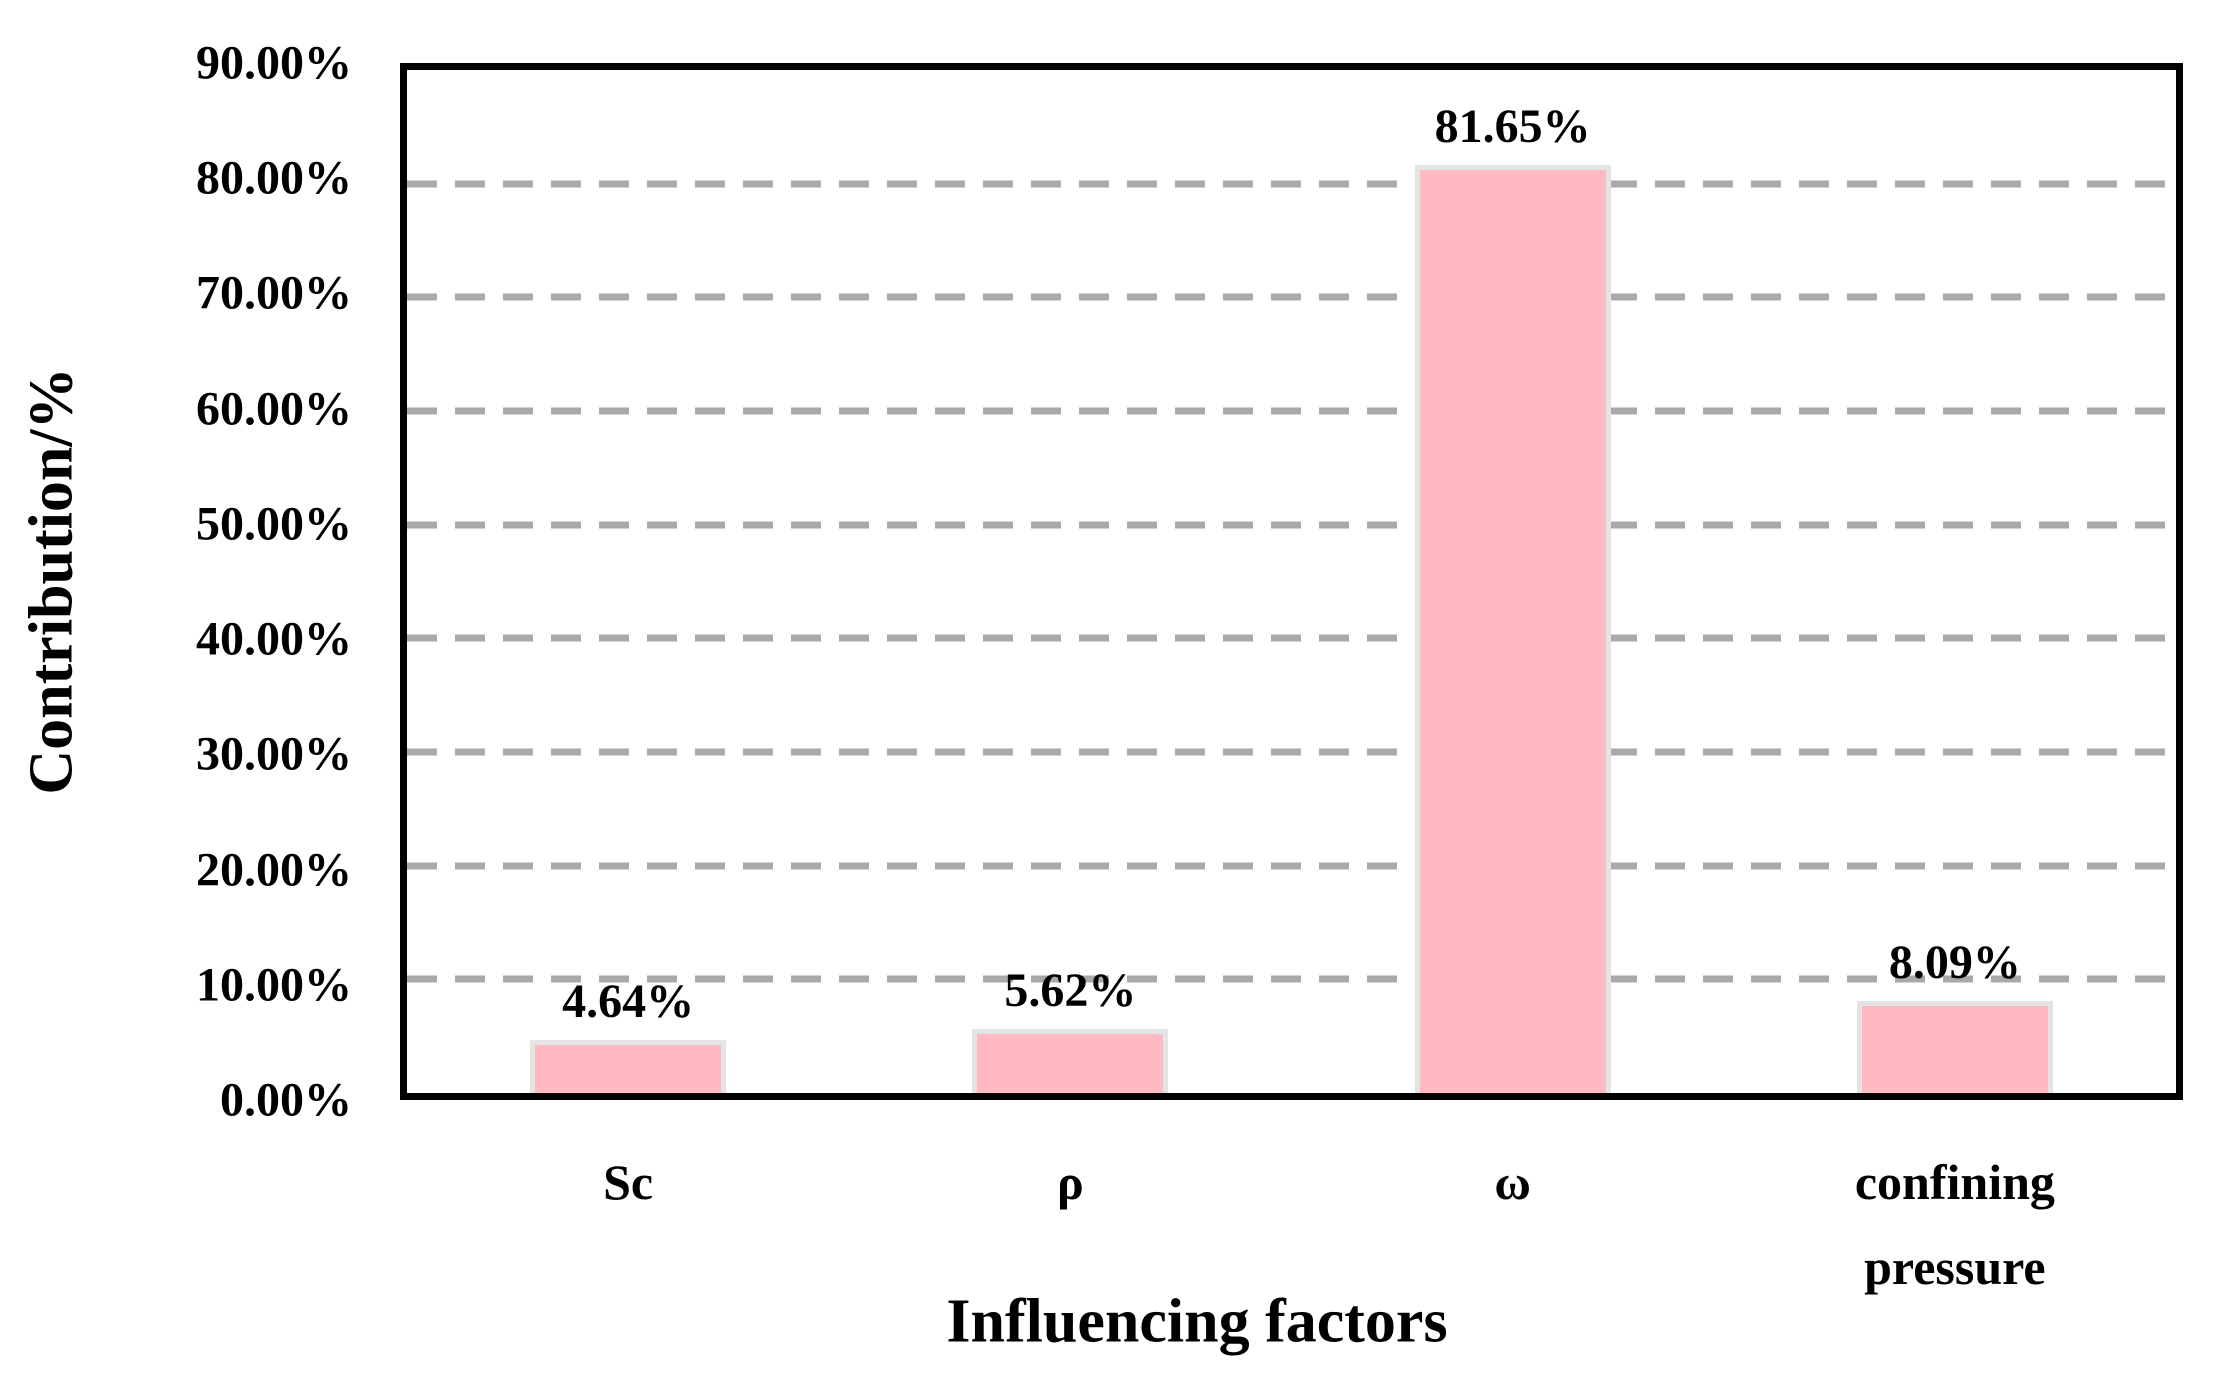 This screenshot has width=2217, height=1390. I want to click on bar-slot: 81.65%, so click(1513, 581).